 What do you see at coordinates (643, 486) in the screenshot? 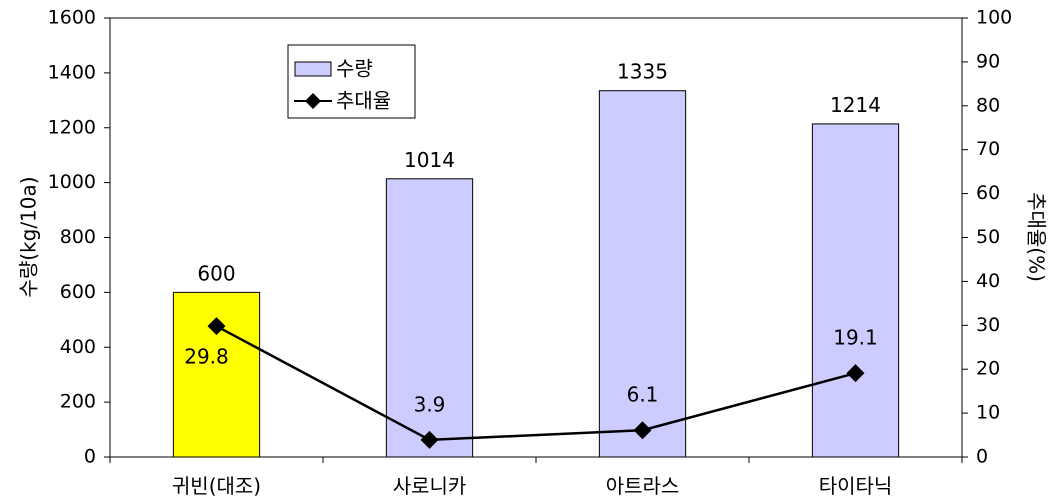
I see `category-label: 아트라스` at bounding box center [643, 486].